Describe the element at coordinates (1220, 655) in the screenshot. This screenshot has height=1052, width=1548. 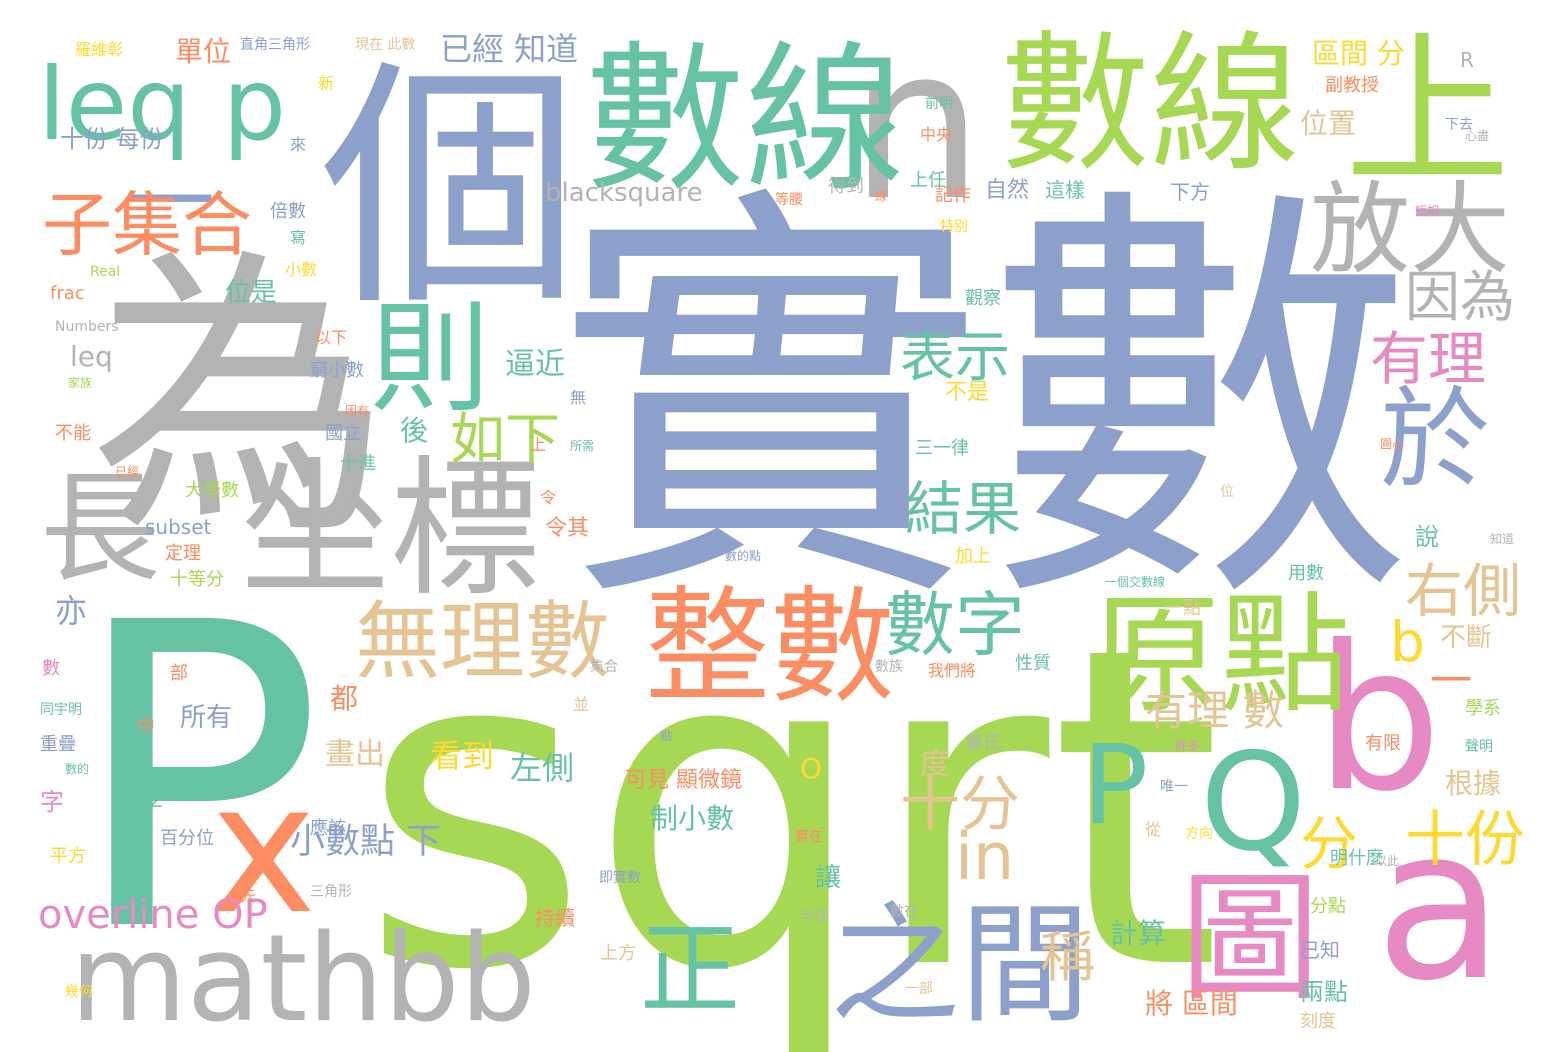
I see `cloud-word: 原點` at that location.